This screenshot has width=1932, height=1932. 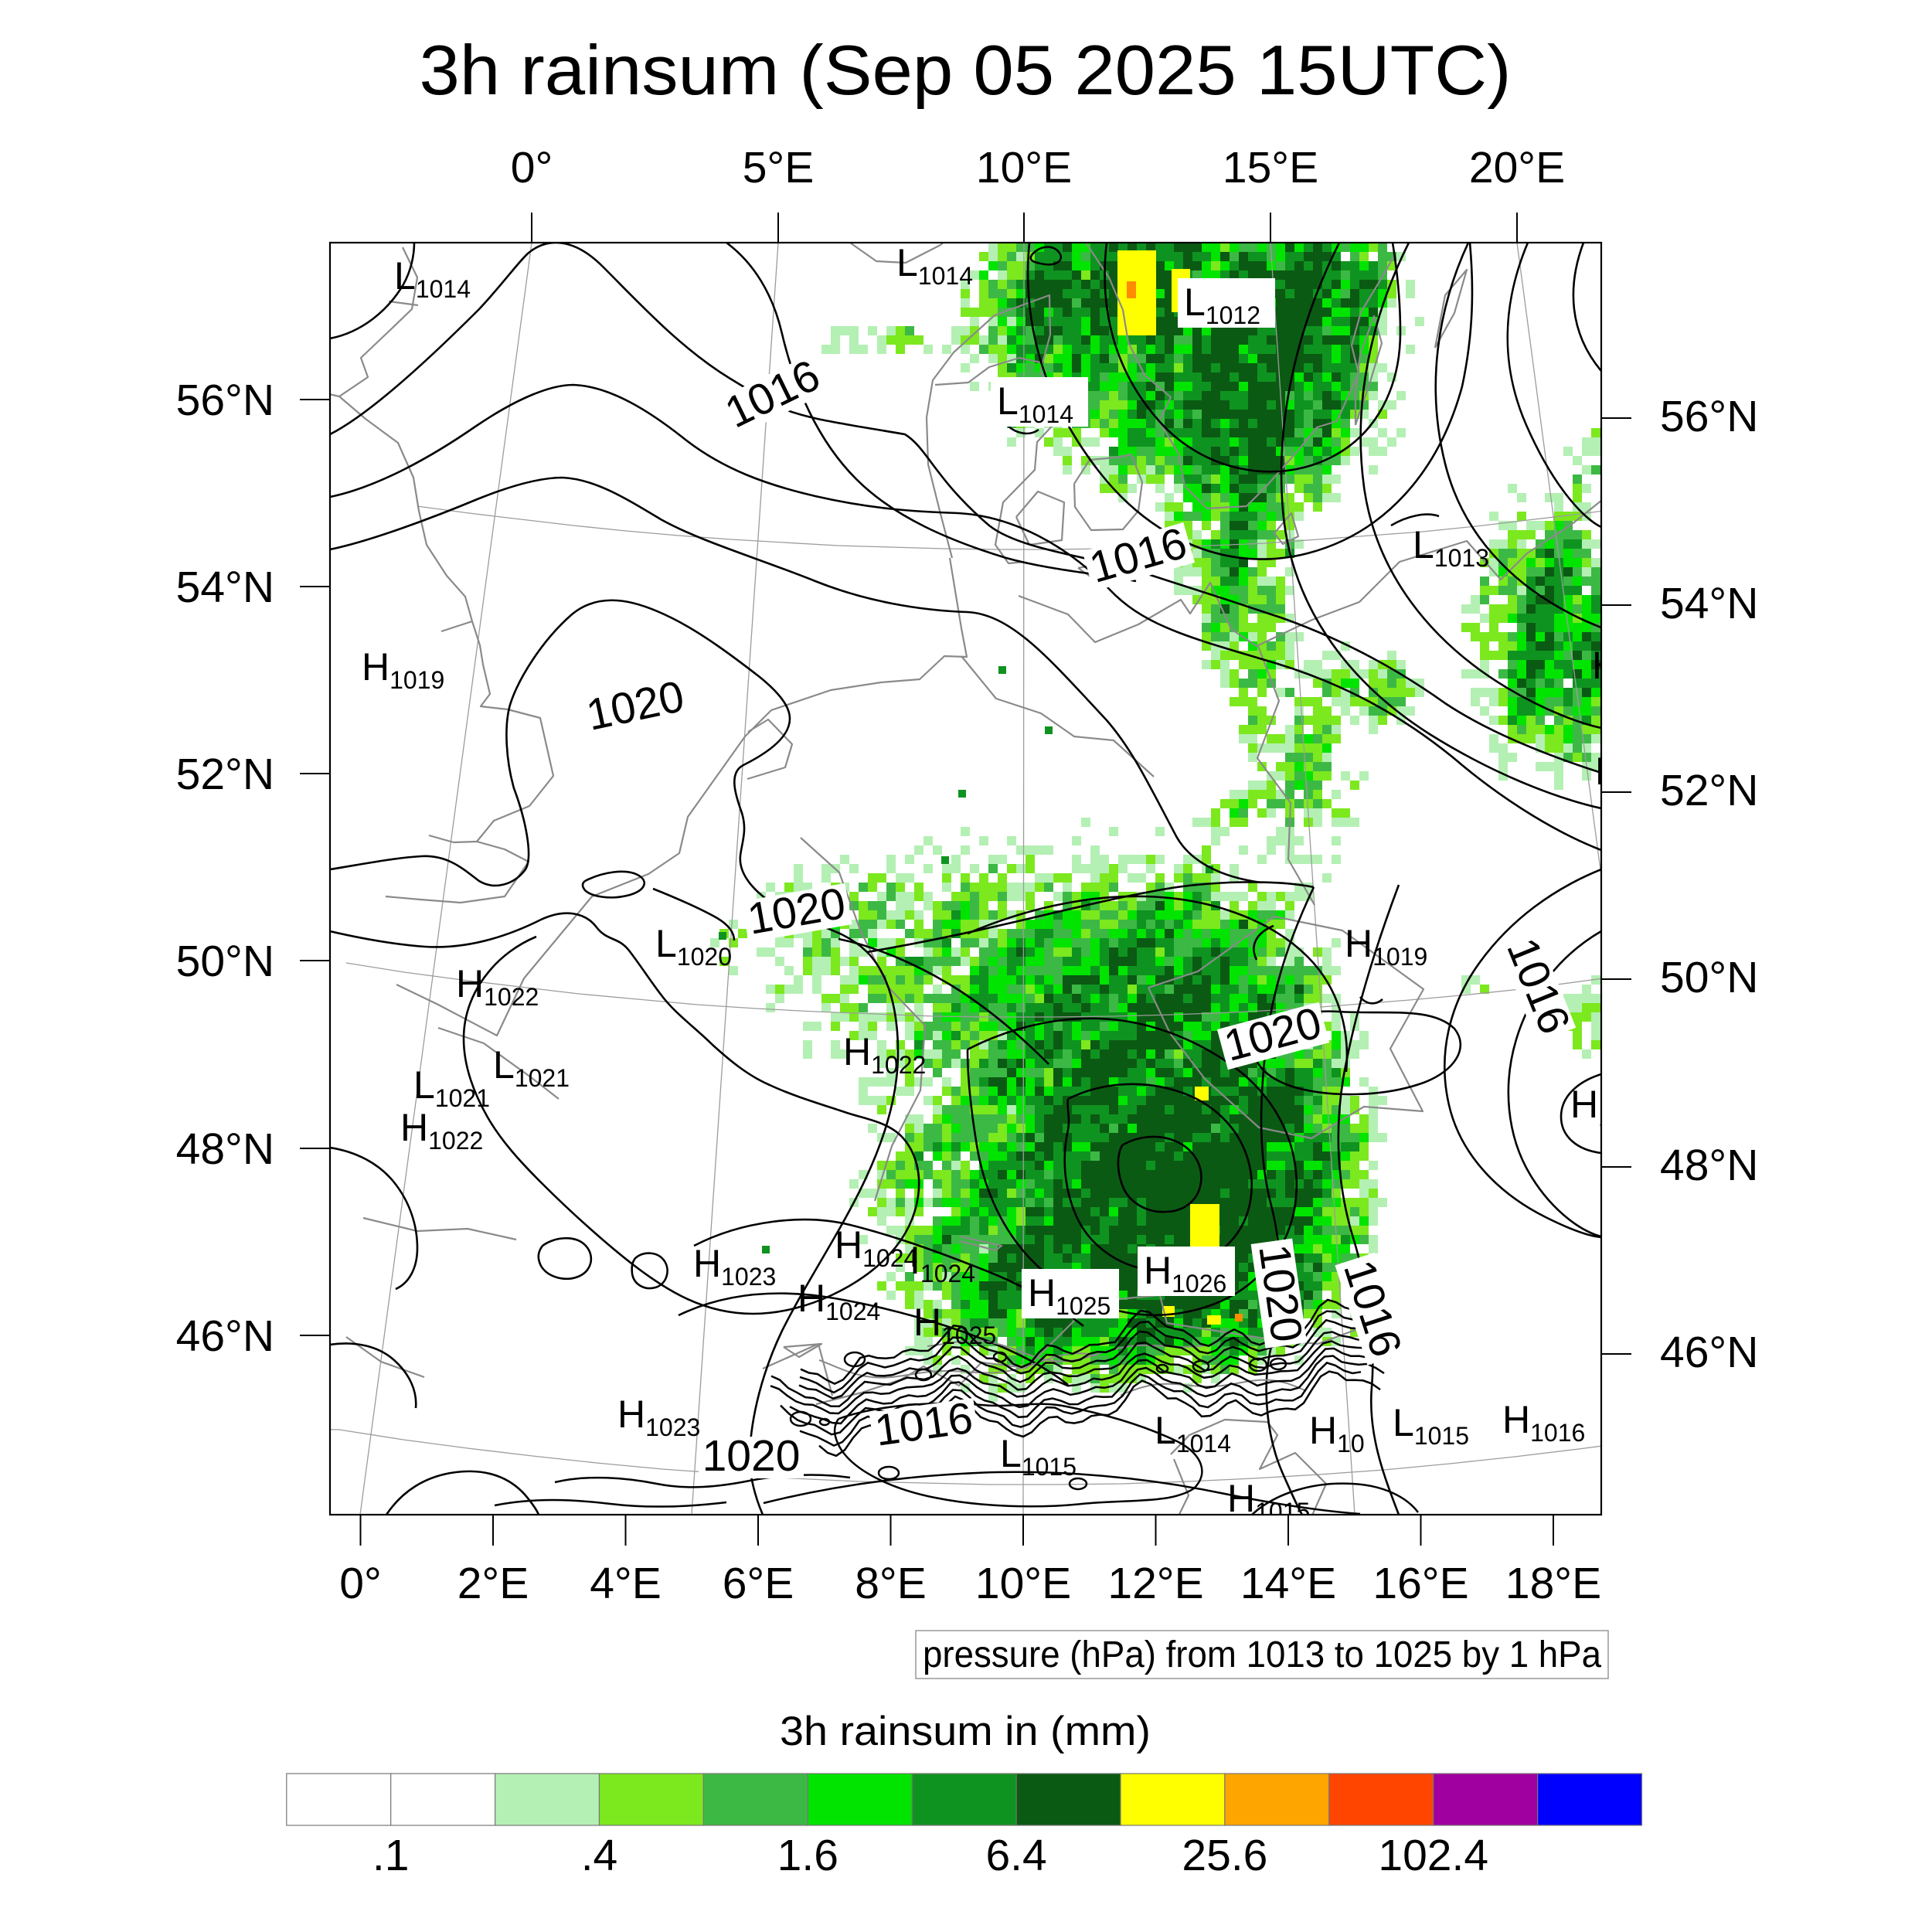 What do you see at coordinates (1553, 1584) in the screenshot?
I see `svg-text: 18°E` at bounding box center [1553, 1584].